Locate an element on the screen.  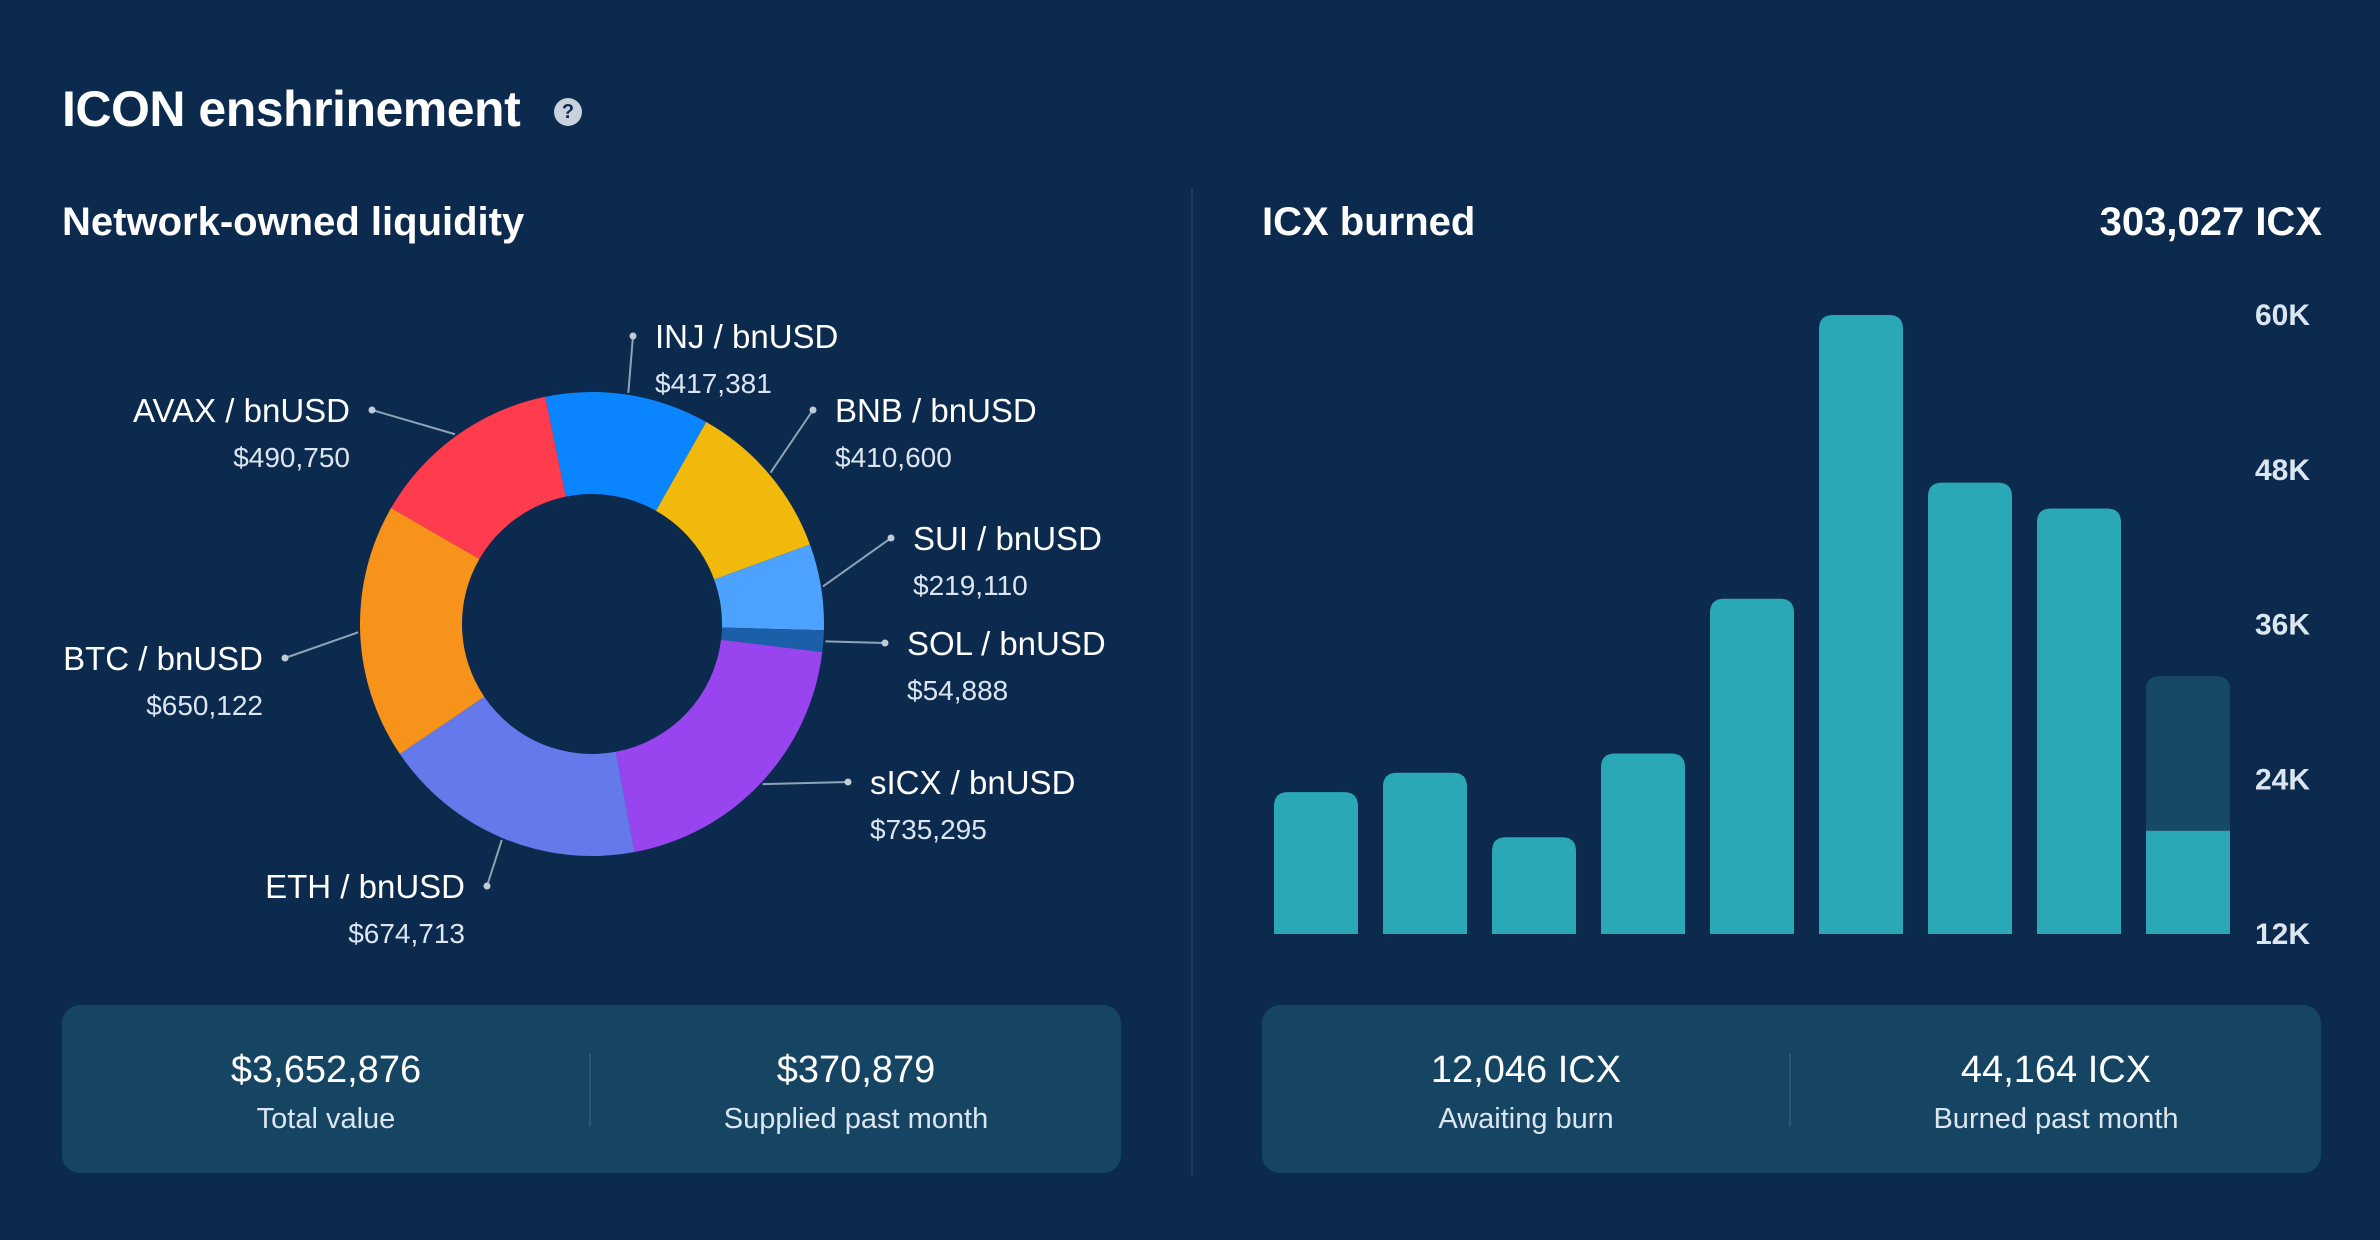
y-tick-label: 48K is located at coordinates (2282, 470).